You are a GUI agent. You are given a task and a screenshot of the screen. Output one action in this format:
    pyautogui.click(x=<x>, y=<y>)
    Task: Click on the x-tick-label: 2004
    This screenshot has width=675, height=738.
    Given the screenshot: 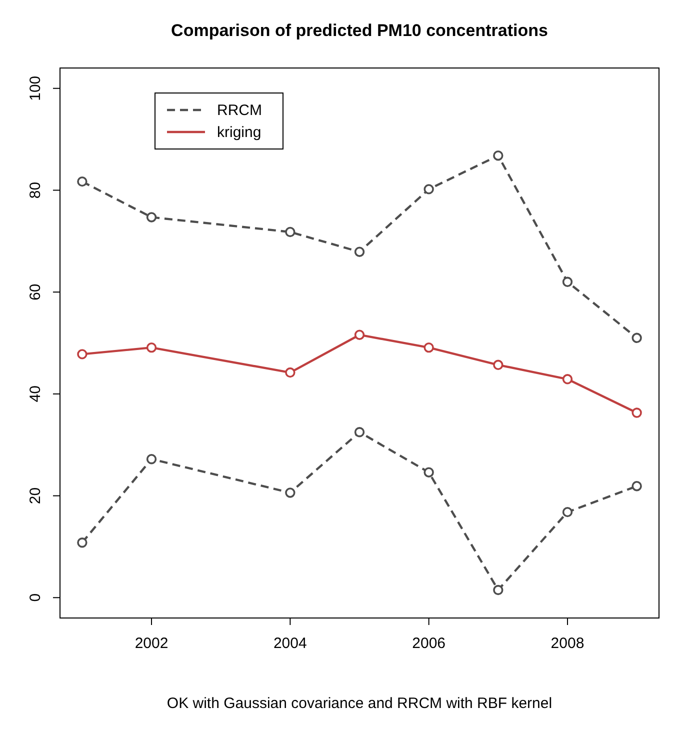 What is the action you would take?
    pyautogui.click(x=290, y=643)
    